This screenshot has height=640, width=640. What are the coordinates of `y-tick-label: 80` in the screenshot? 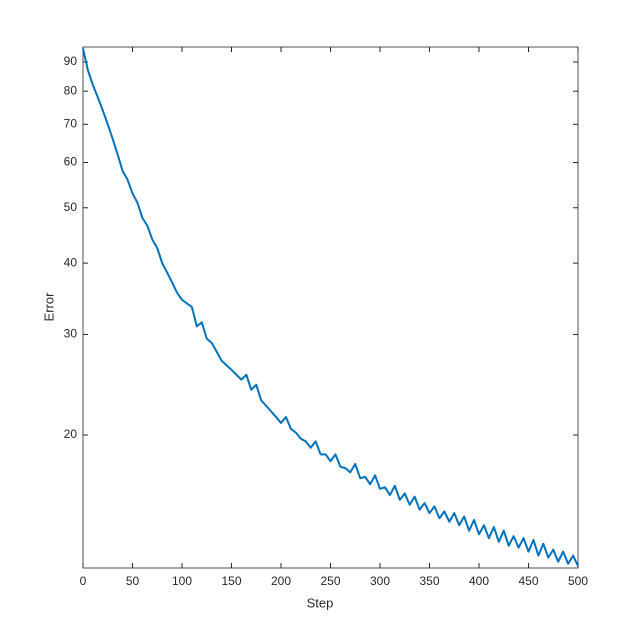 It's located at (71, 90).